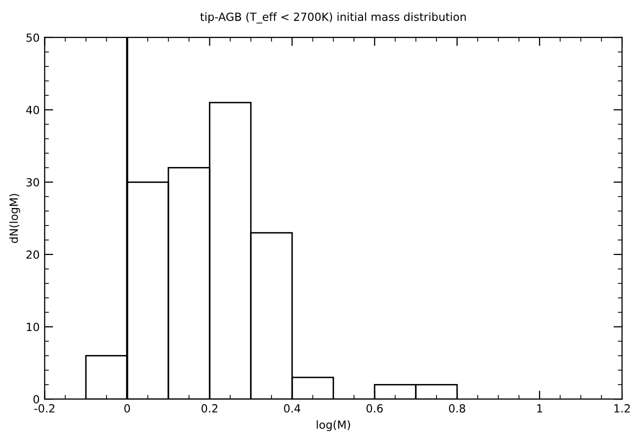 This screenshot has height=441, width=638. What do you see at coordinates (33, 182) in the screenshot?
I see `y-tick-label: 30` at bounding box center [33, 182].